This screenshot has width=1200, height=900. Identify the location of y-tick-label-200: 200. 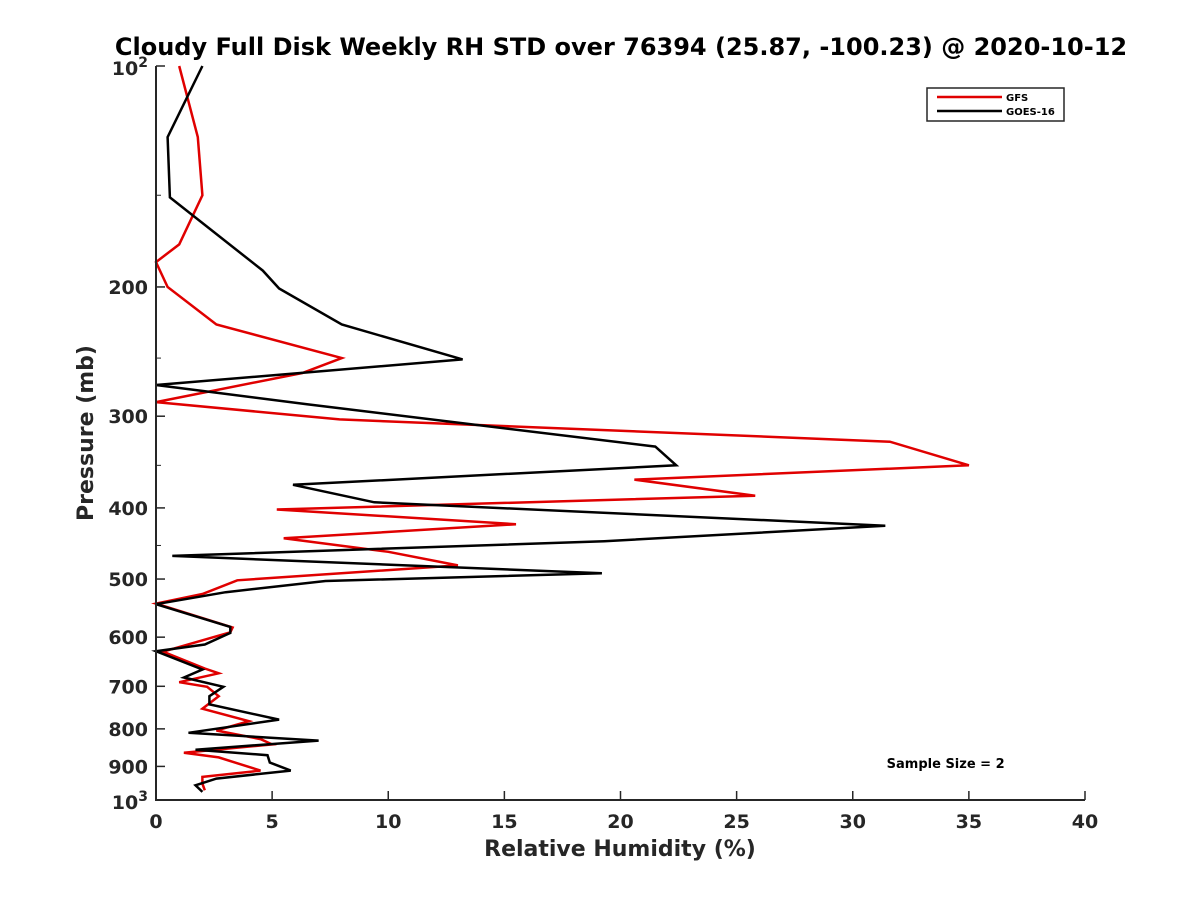
(128, 288).